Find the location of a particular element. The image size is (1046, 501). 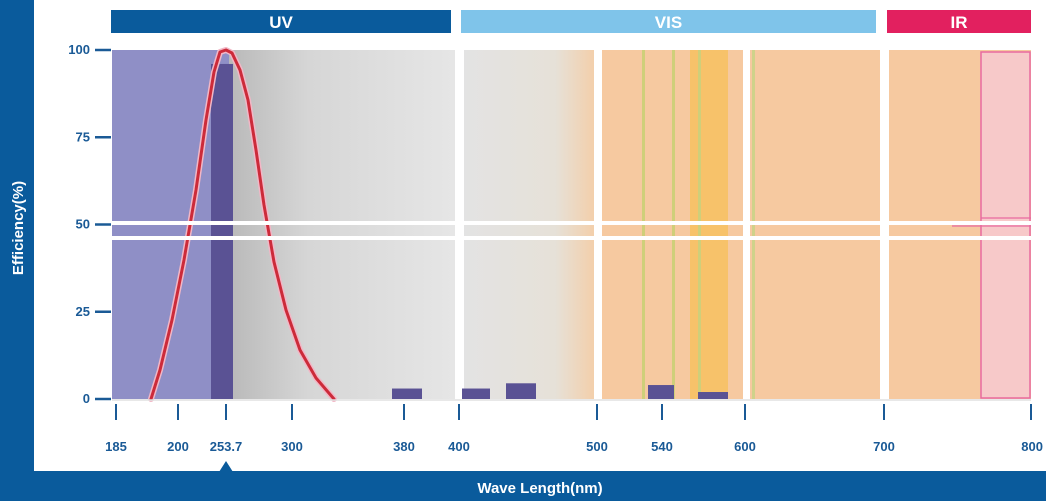

curve-series is located at coordinates (242, 224).